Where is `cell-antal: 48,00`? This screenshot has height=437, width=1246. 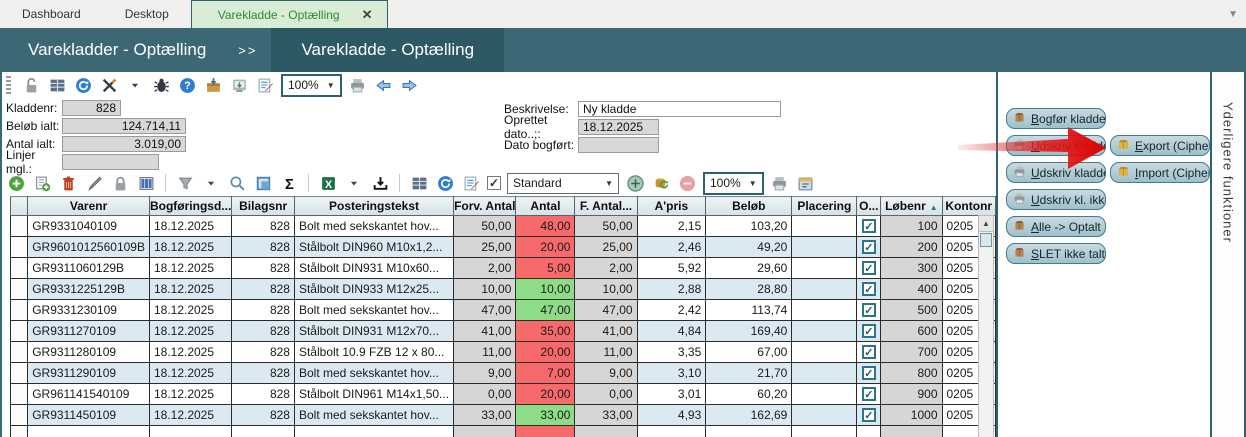 cell-antal: 48,00 is located at coordinates (545, 226).